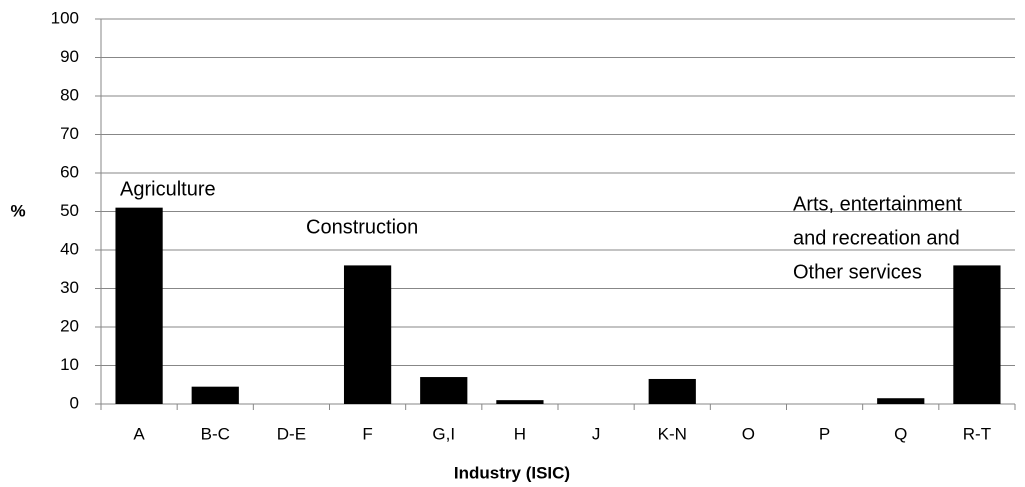 Image resolution: width=1025 pixels, height=487 pixels. What do you see at coordinates (857, 272) in the screenshot?
I see `annotation: Other services` at bounding box center [857, 272].